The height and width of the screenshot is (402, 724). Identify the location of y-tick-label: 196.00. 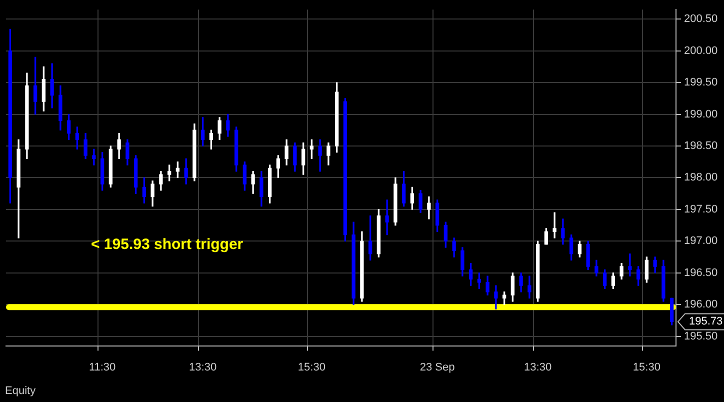
(701, 304).